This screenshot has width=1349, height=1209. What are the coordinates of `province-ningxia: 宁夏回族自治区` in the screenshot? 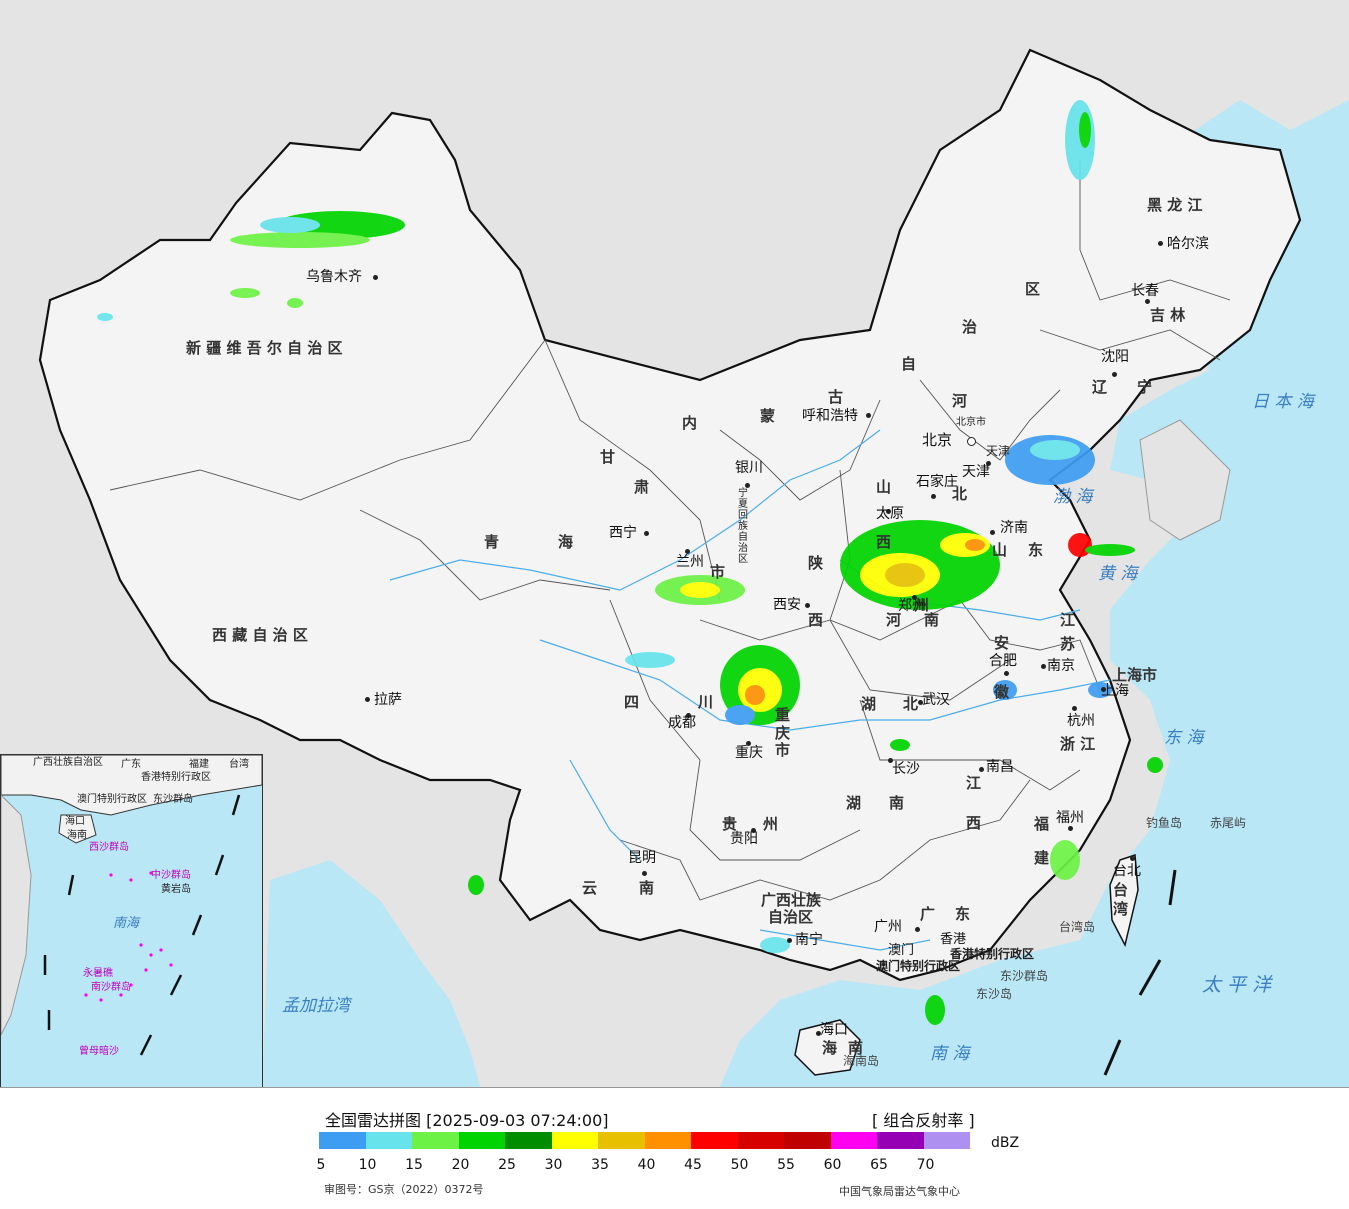 It's located at (743, 526).